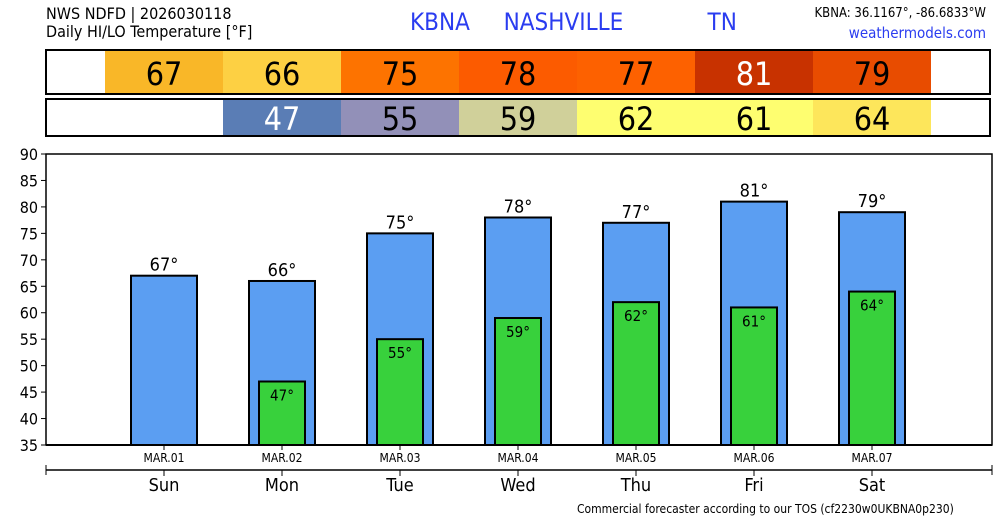  What do you see at coordinates (29, 339) in the screenshot?
I see `y-tick-label: 55` at bounding box center [29, 339].